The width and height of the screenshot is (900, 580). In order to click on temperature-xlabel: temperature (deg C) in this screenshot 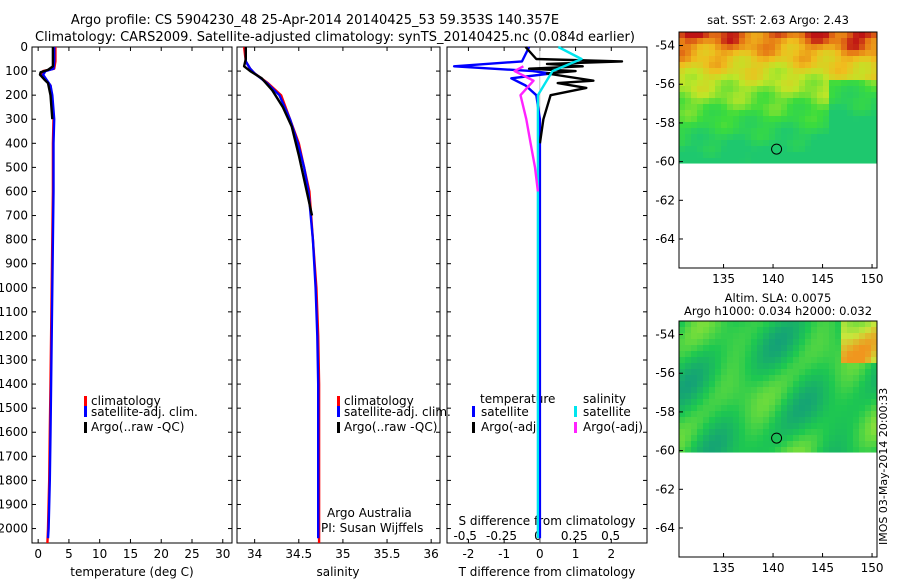, I will do `click(131, 572)`.